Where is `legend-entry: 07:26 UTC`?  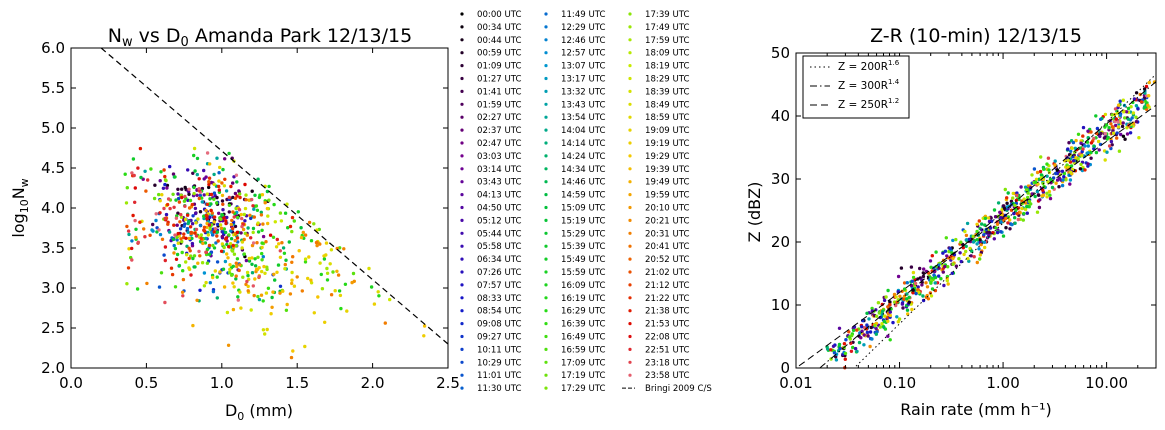
legend-entry: 07:26 UTC is located at coordinates (499, 273).